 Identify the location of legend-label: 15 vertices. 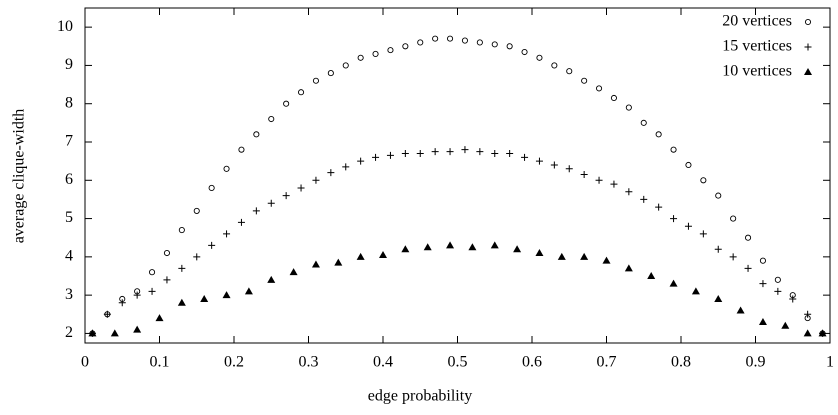
(757, 46).